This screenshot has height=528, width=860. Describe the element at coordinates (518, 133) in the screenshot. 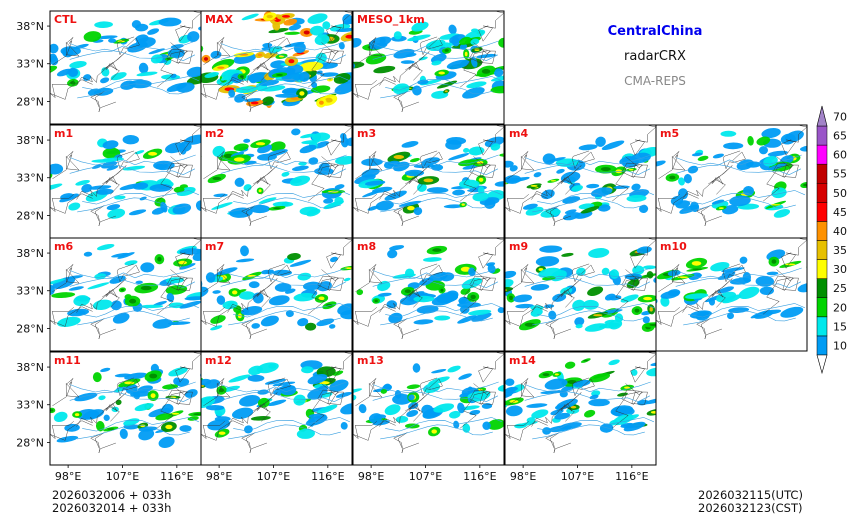

I see `panel-label: m4` at that location.